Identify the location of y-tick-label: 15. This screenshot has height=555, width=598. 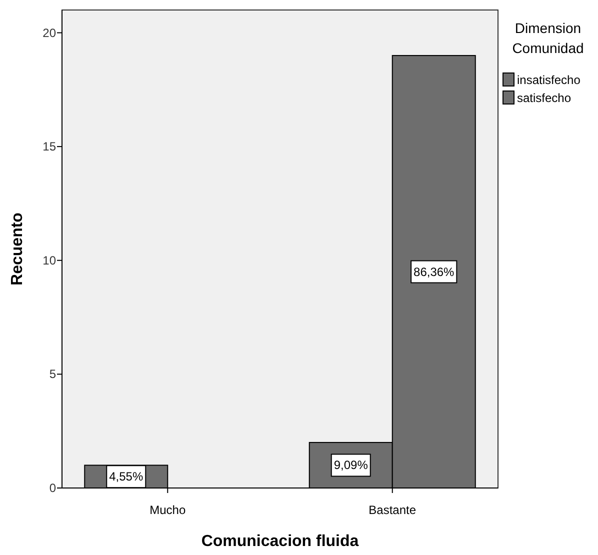
(49, 147).